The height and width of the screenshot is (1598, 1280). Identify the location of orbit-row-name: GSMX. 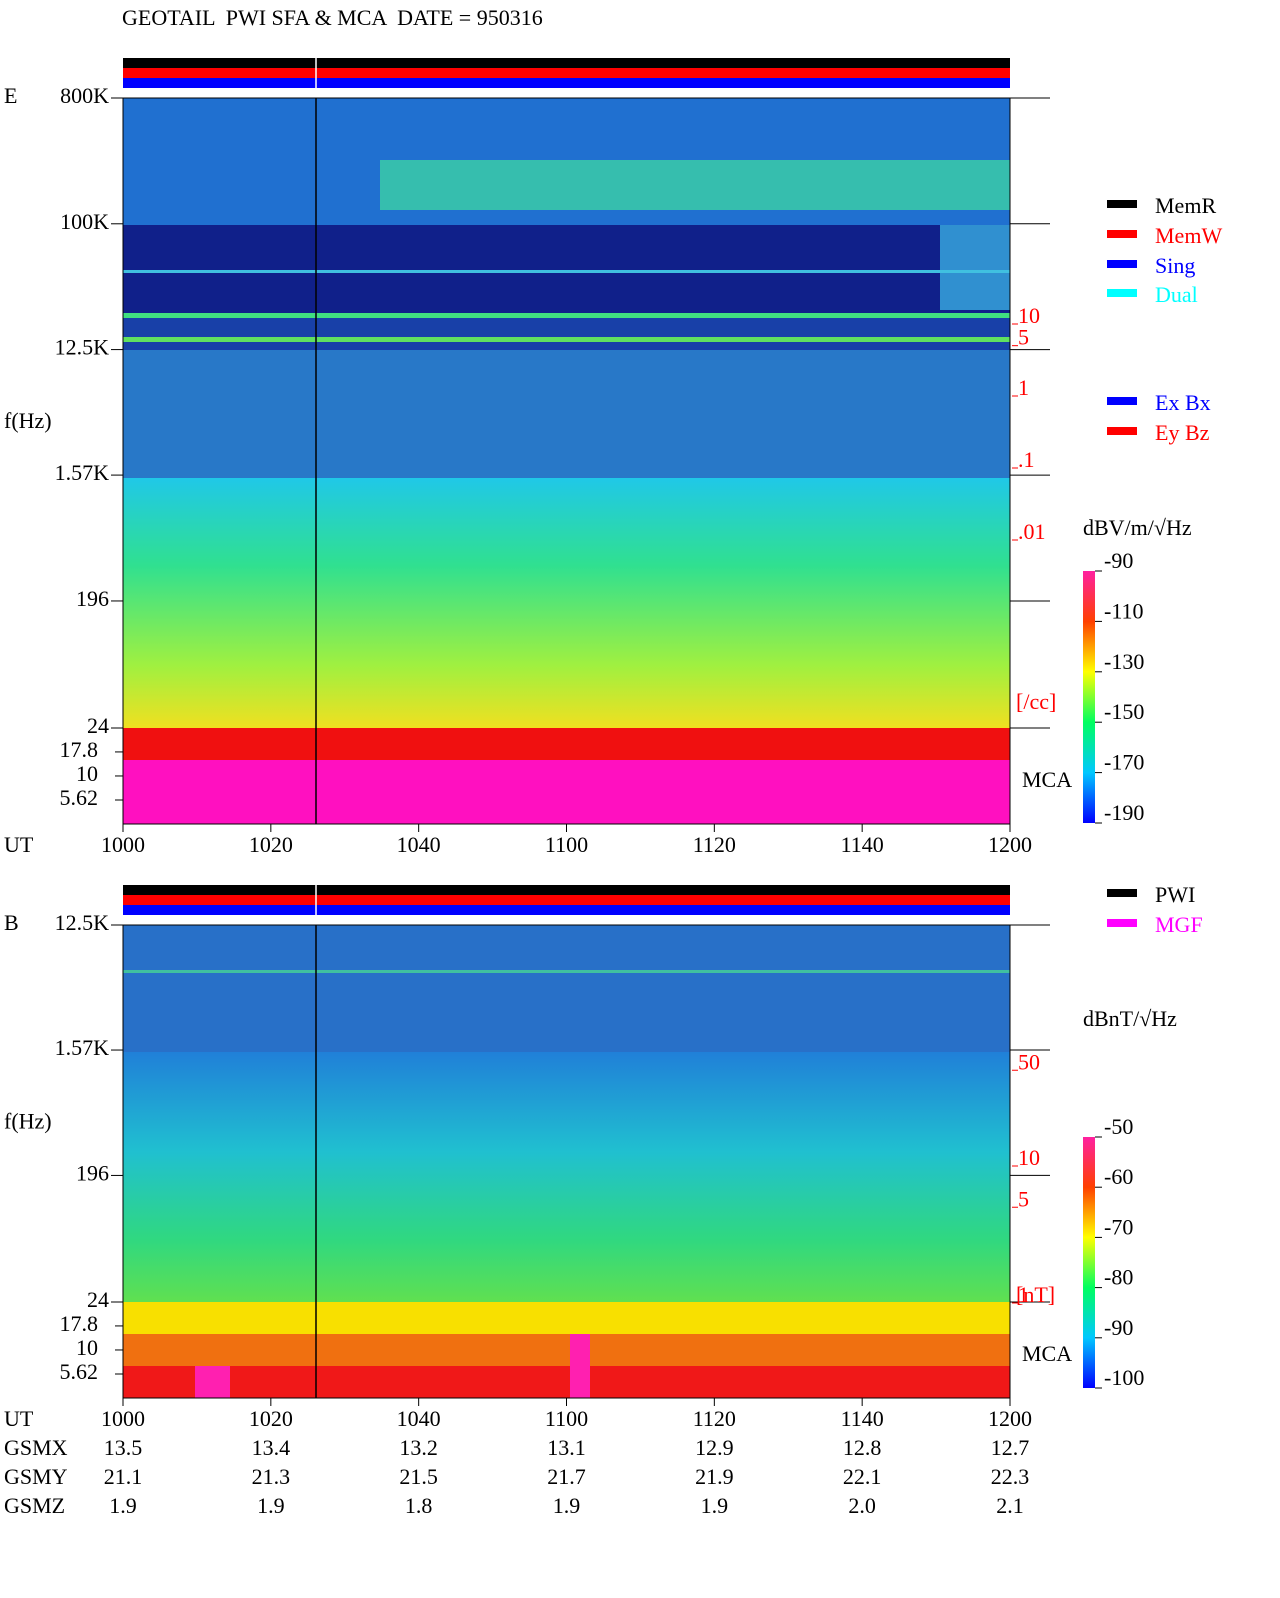
(36, 1447).